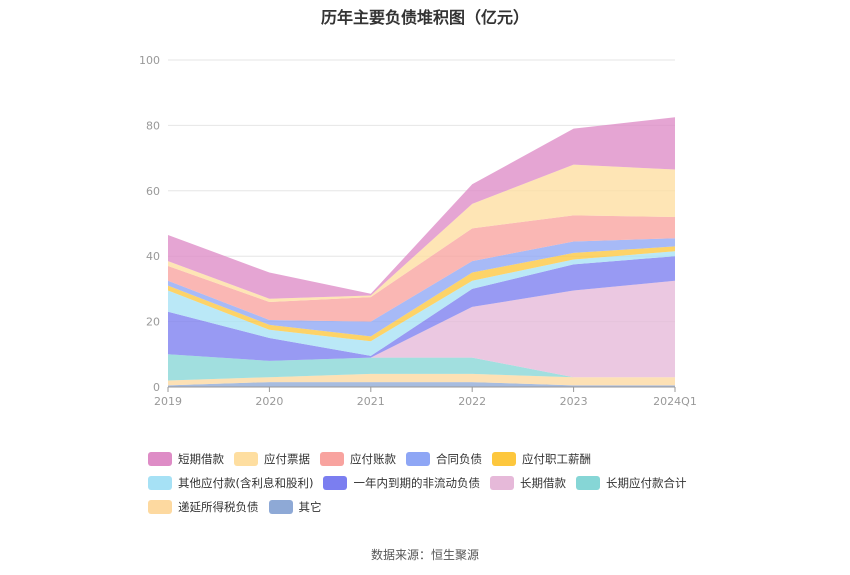  I want to click on x-tick-label: 2019, so click(168, 401).